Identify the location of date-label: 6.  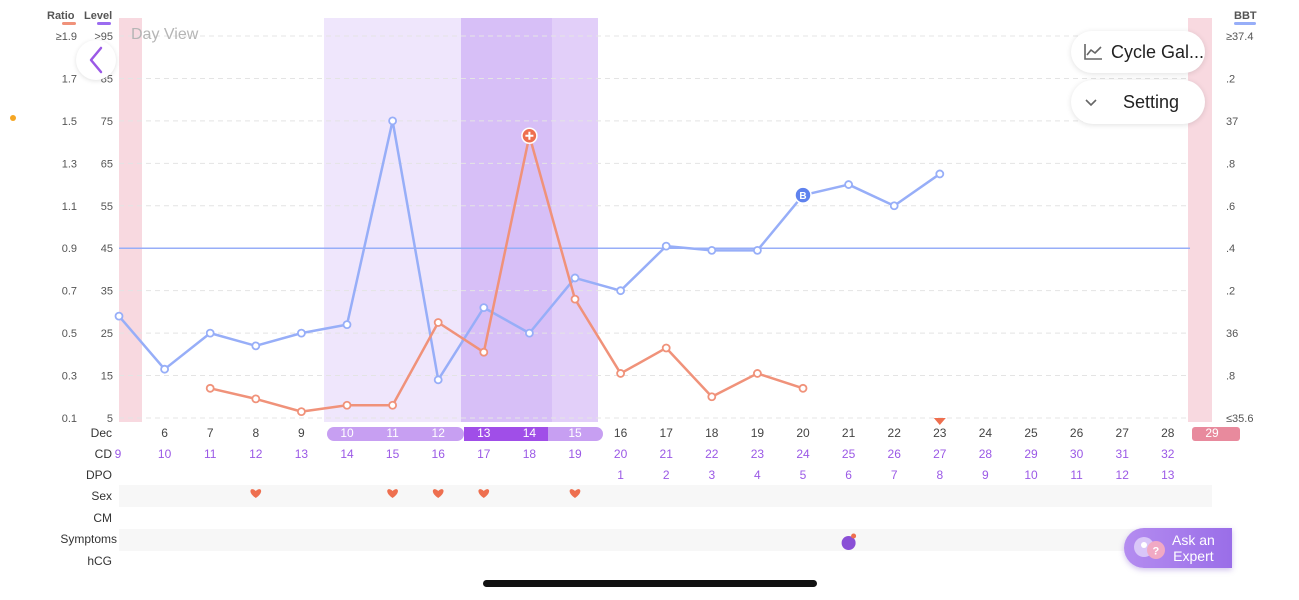
(164, 433).